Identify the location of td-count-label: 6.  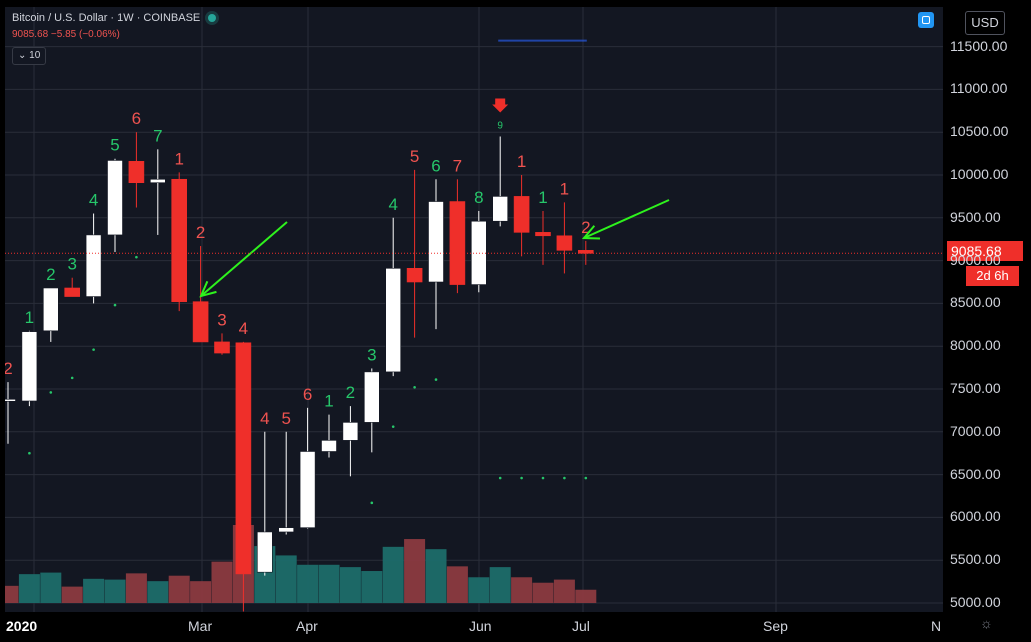
(435, 165).